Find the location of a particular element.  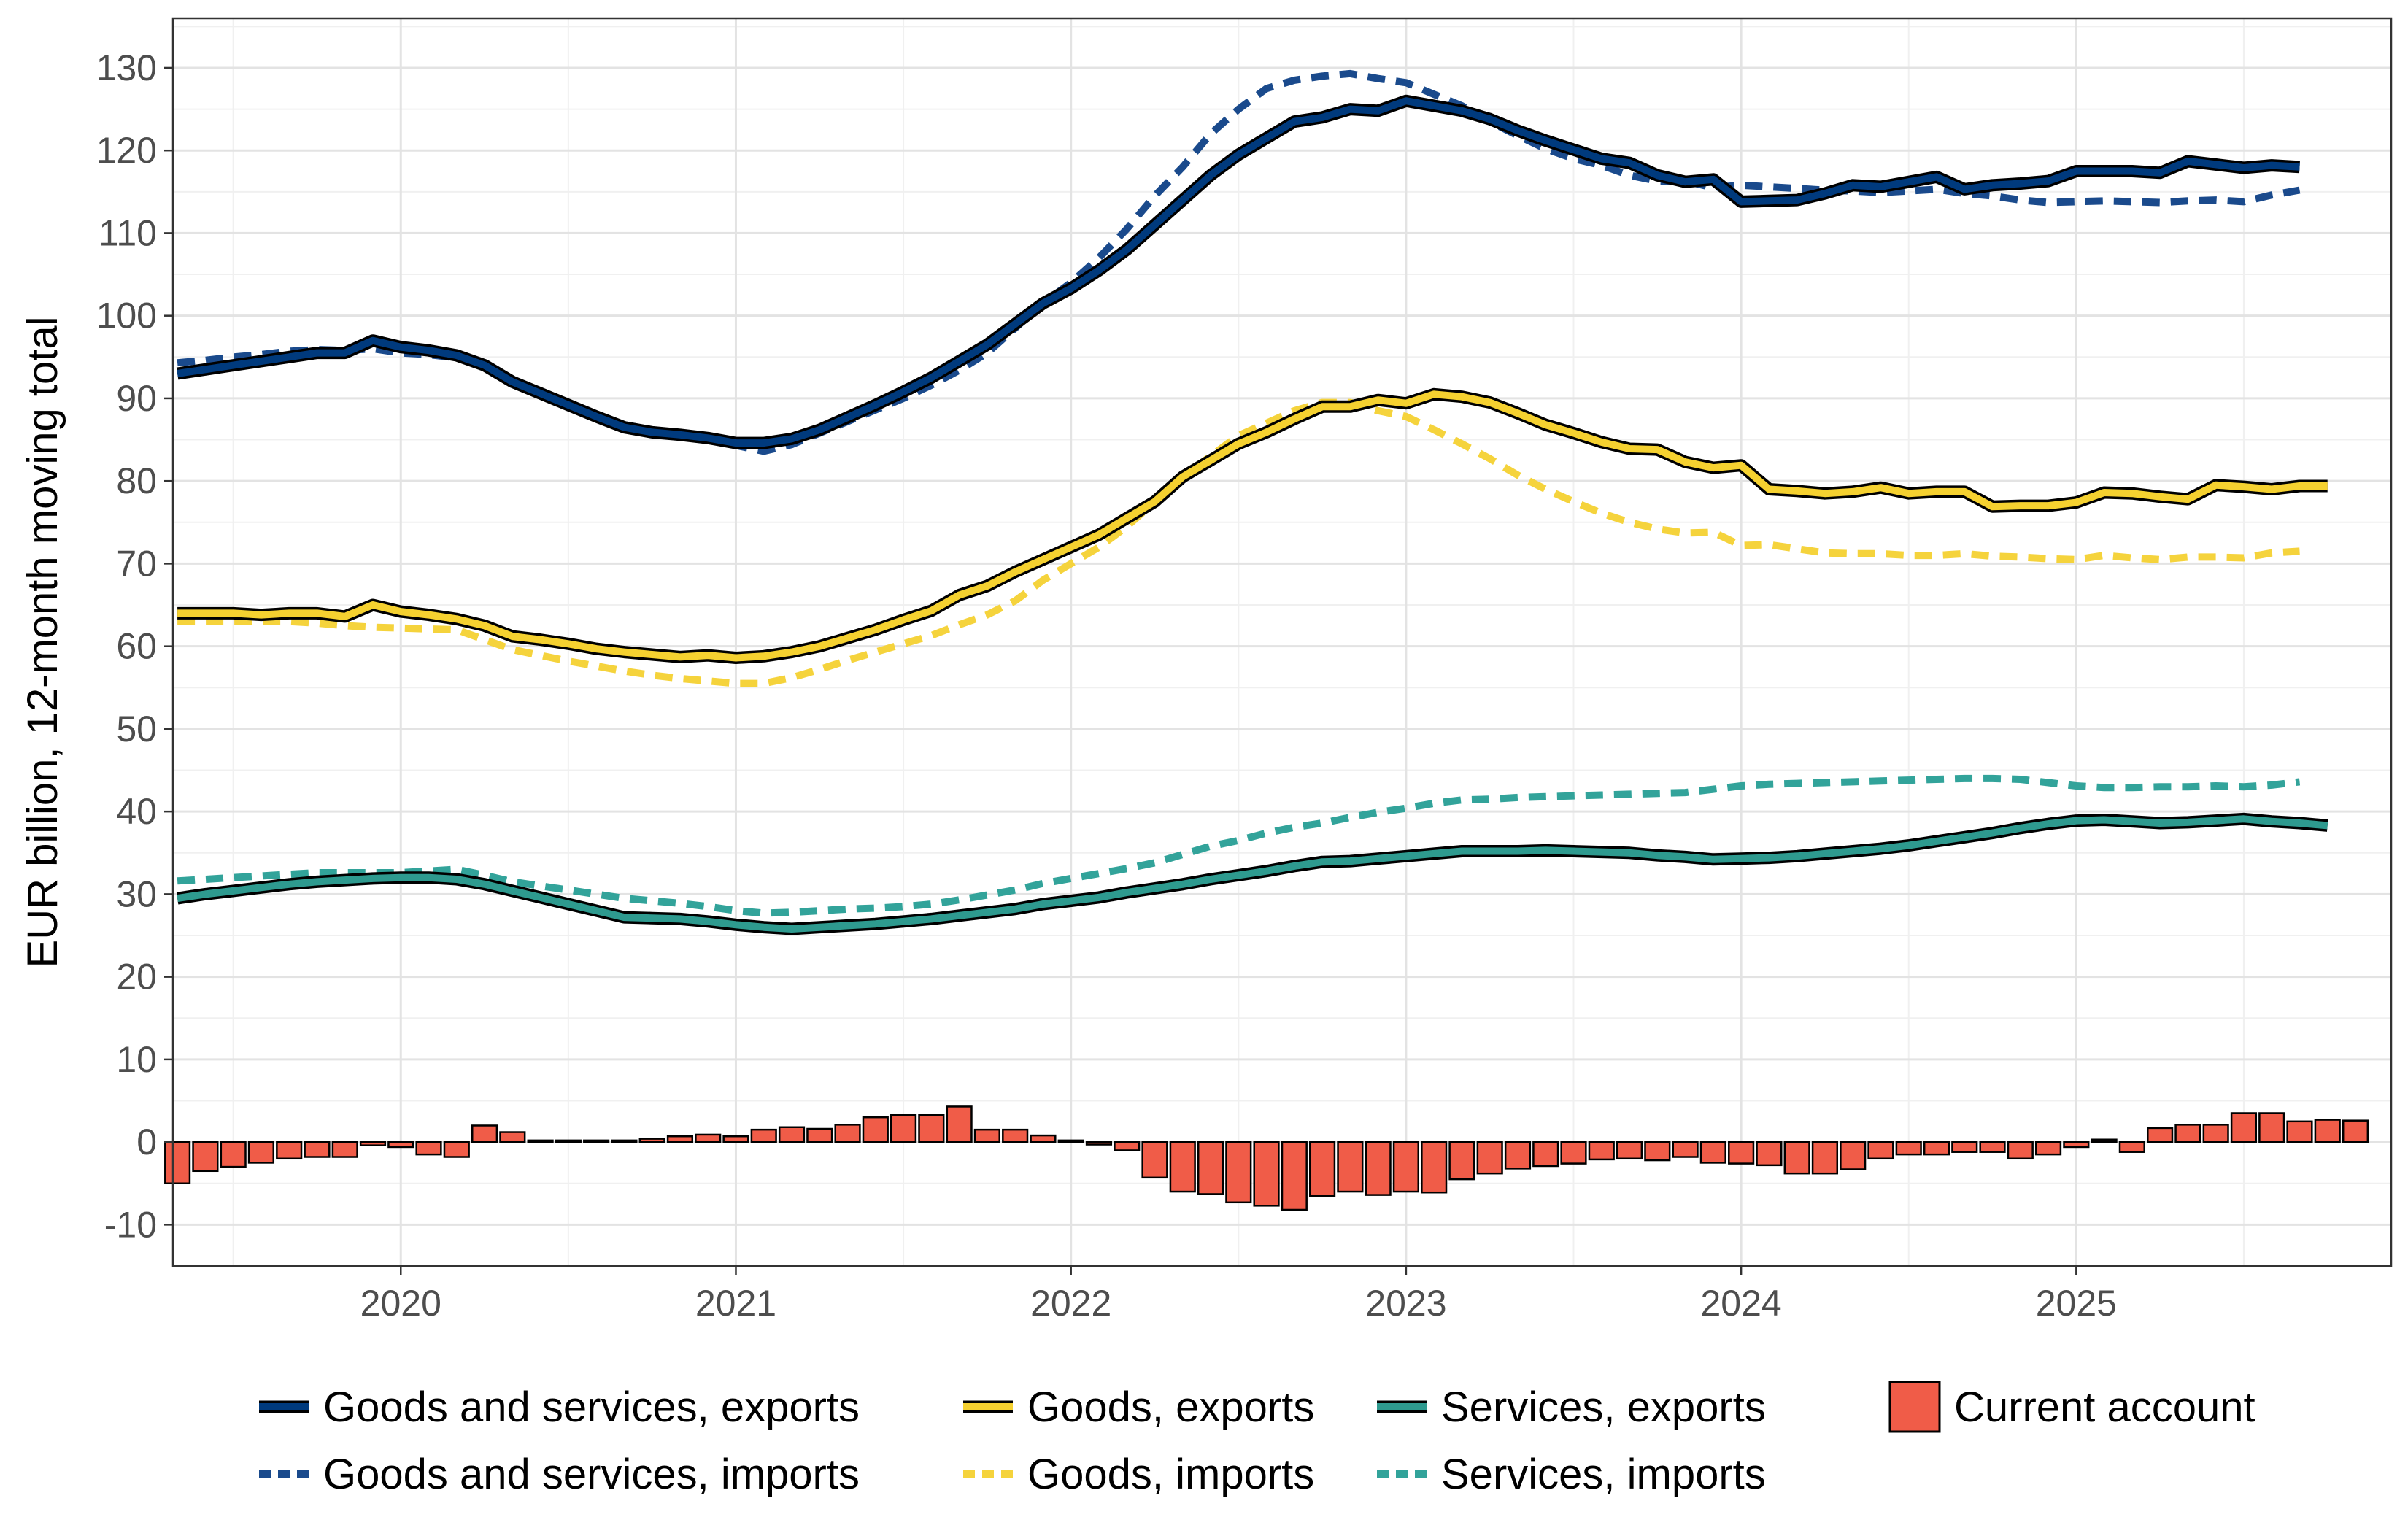

y-tick-label: 50 is located at coordinates (136, 729).